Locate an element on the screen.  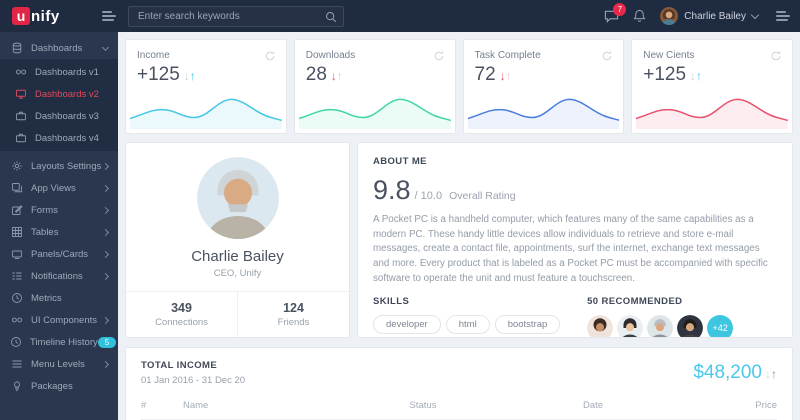
overall-rating: 9.8 / 10.0 Overall Rating is located at coordinates (444, 190).